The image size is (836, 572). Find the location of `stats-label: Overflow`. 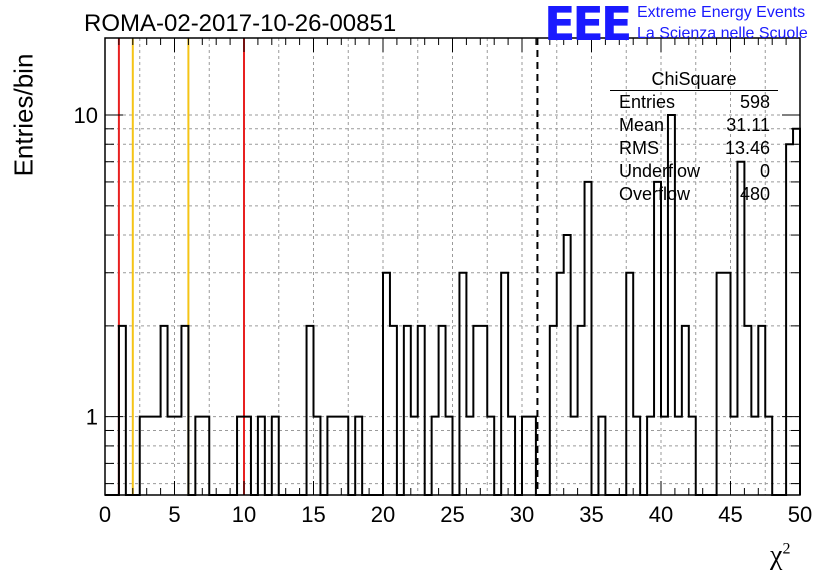

stats-label: Overflow is located at coordinates (655, 194).